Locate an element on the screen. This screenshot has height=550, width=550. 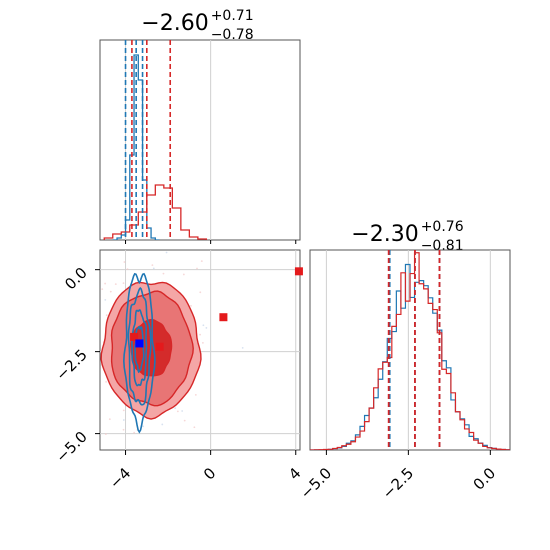
grid is located at coordinates (408, 350).